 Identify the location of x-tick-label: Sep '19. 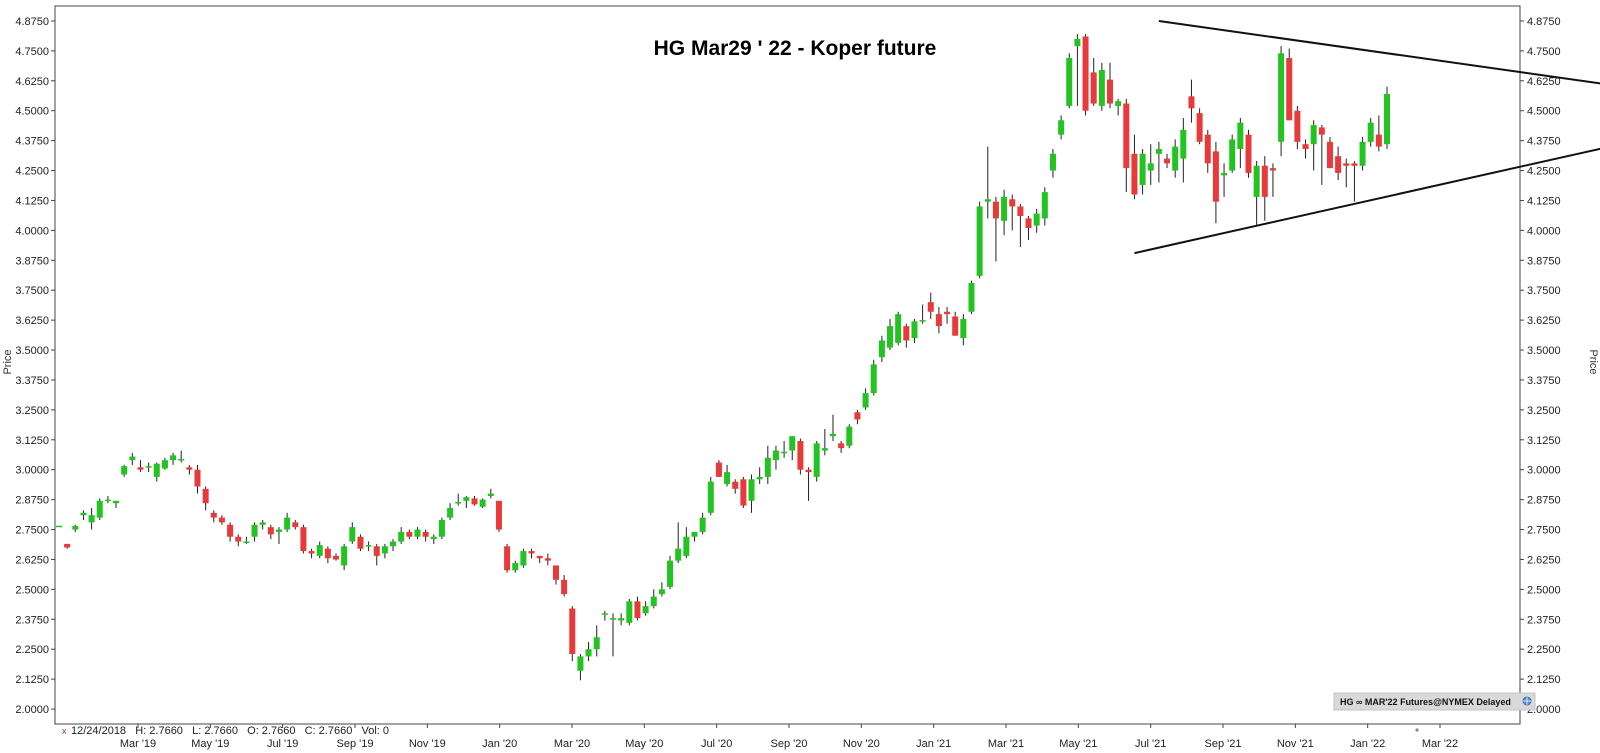
(355, 744).